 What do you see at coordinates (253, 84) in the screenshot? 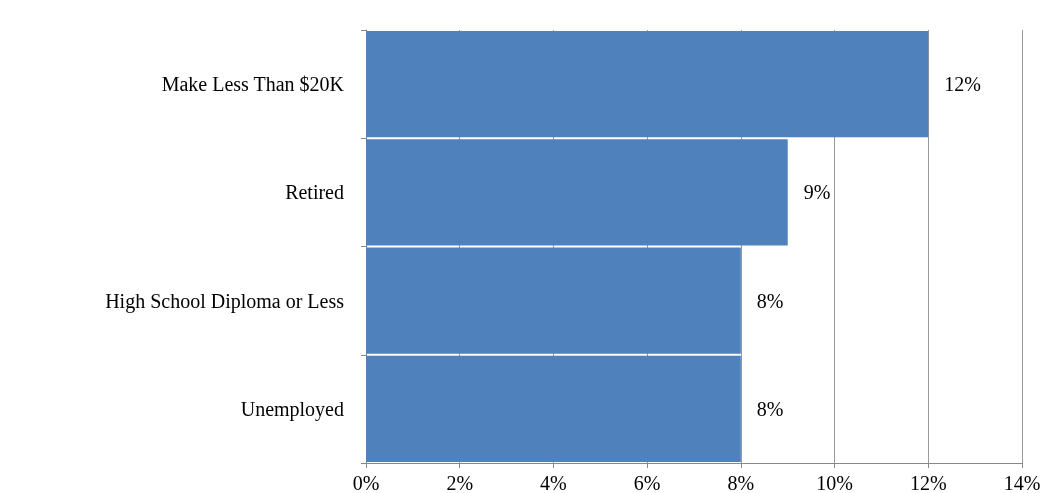
I see `y-tick-label: Make Less Than $20K` at bounding box center [253, 84].